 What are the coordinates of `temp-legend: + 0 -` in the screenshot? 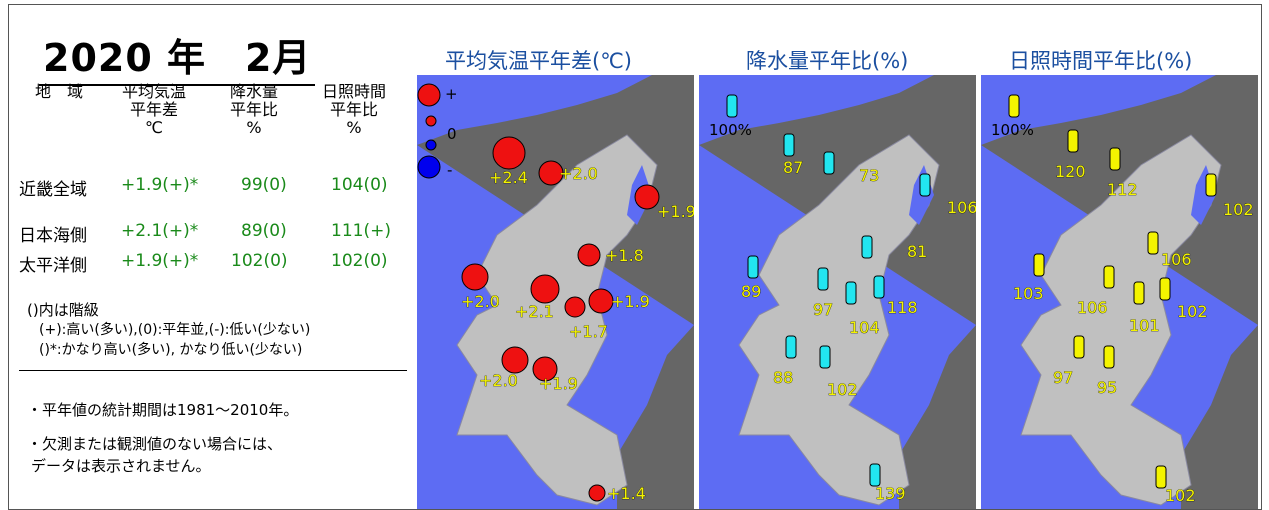 It's located at (437, 131).